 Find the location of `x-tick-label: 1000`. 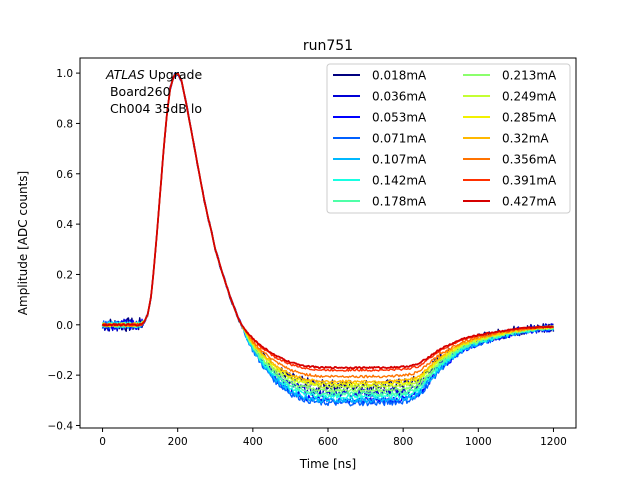

x-tick-label: 1000 is located at coordinates (478, 442).